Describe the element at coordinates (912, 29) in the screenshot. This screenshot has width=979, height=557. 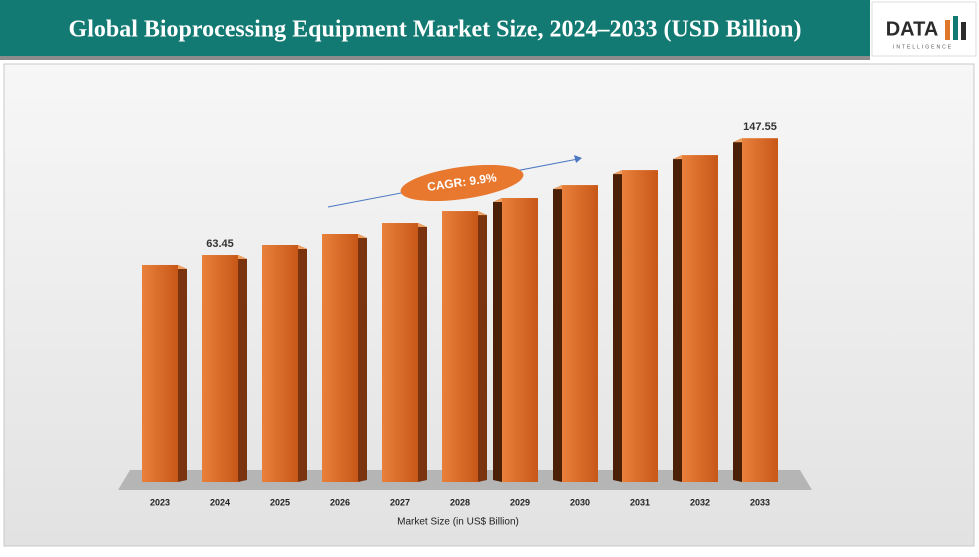
I see `logo-name: DATA` at that location.